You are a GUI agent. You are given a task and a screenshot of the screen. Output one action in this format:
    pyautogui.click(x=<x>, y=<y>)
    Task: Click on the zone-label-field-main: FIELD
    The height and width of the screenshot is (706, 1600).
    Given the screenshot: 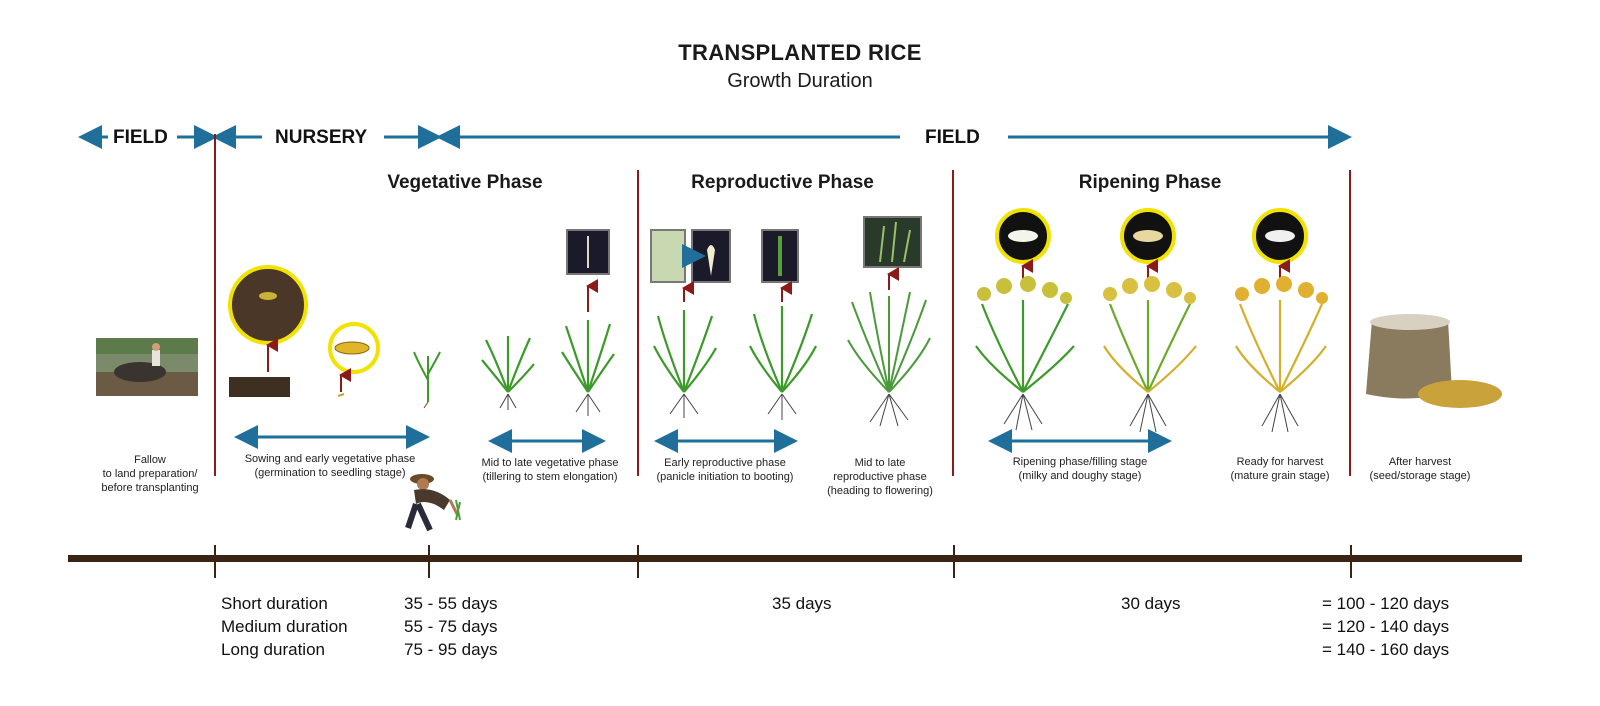 What is the action you would take?
    pyautogui.click(x=952, y=137)
    